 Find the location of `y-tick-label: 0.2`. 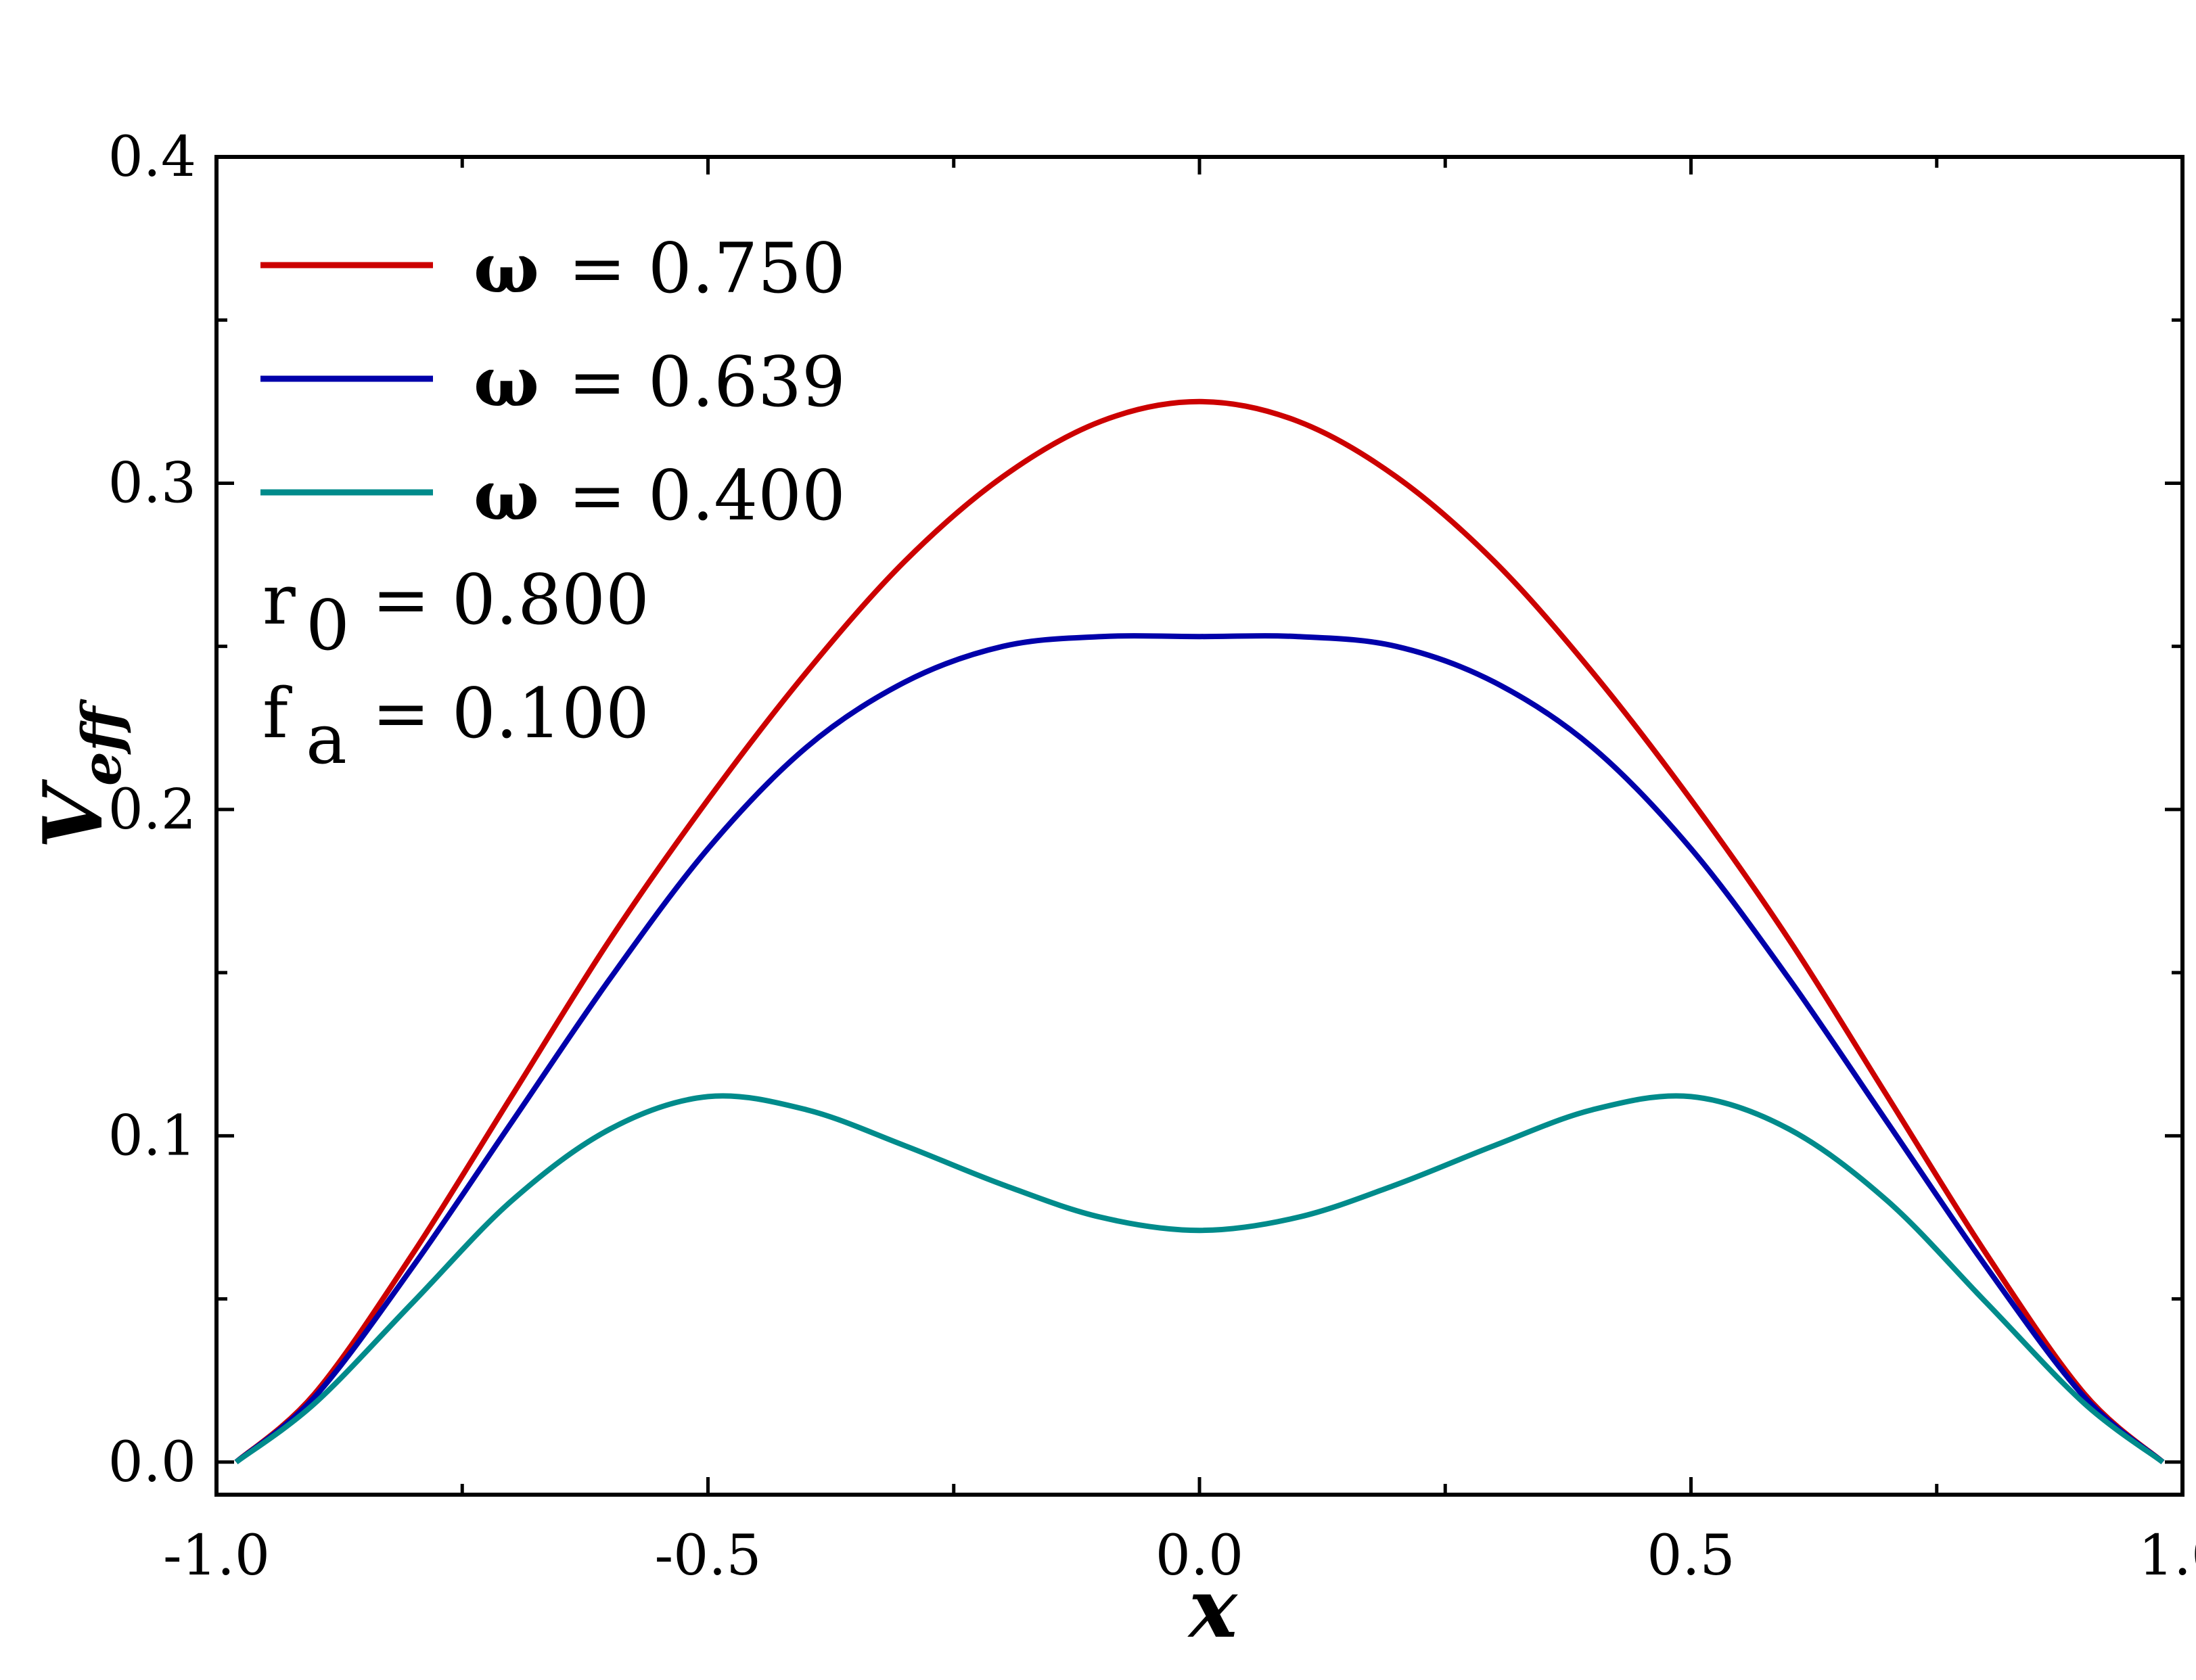

y-tick-label: 0.2 is located at coordinates (152, 810).